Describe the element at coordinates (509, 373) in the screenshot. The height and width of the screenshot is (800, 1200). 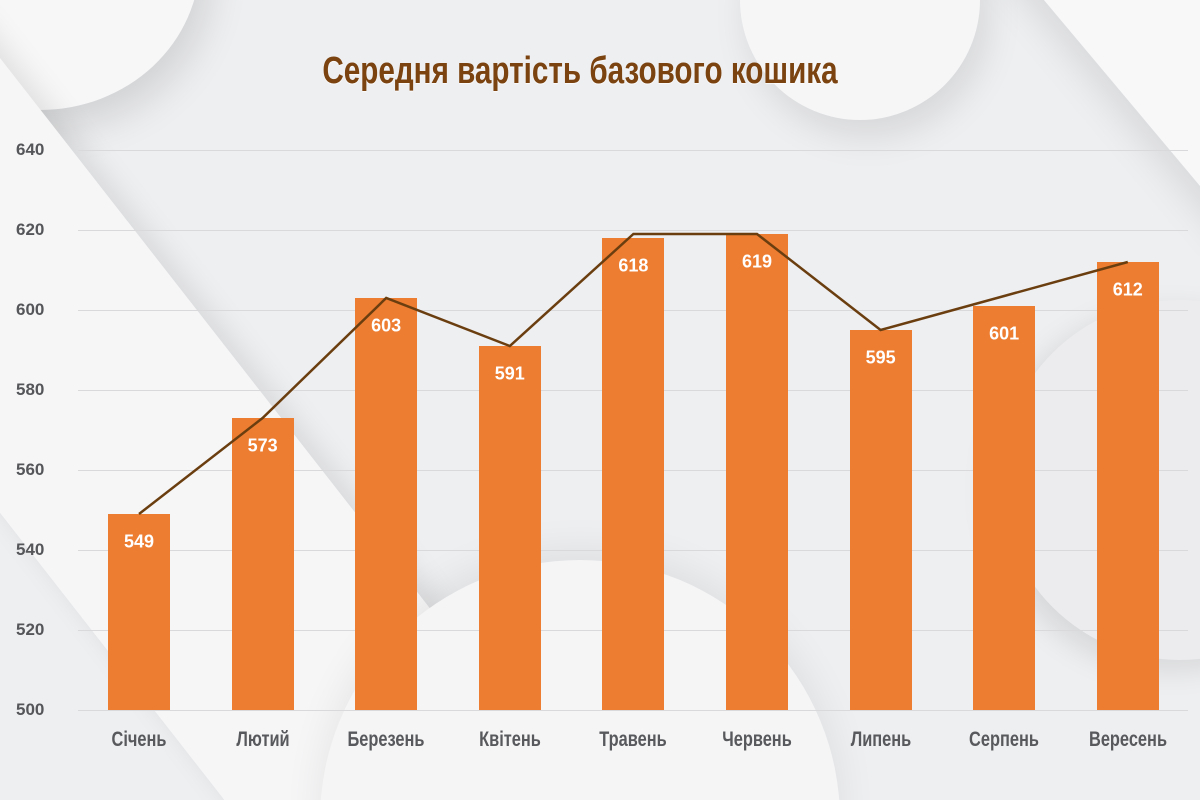
I see `bar-value-label: 591` at that location.